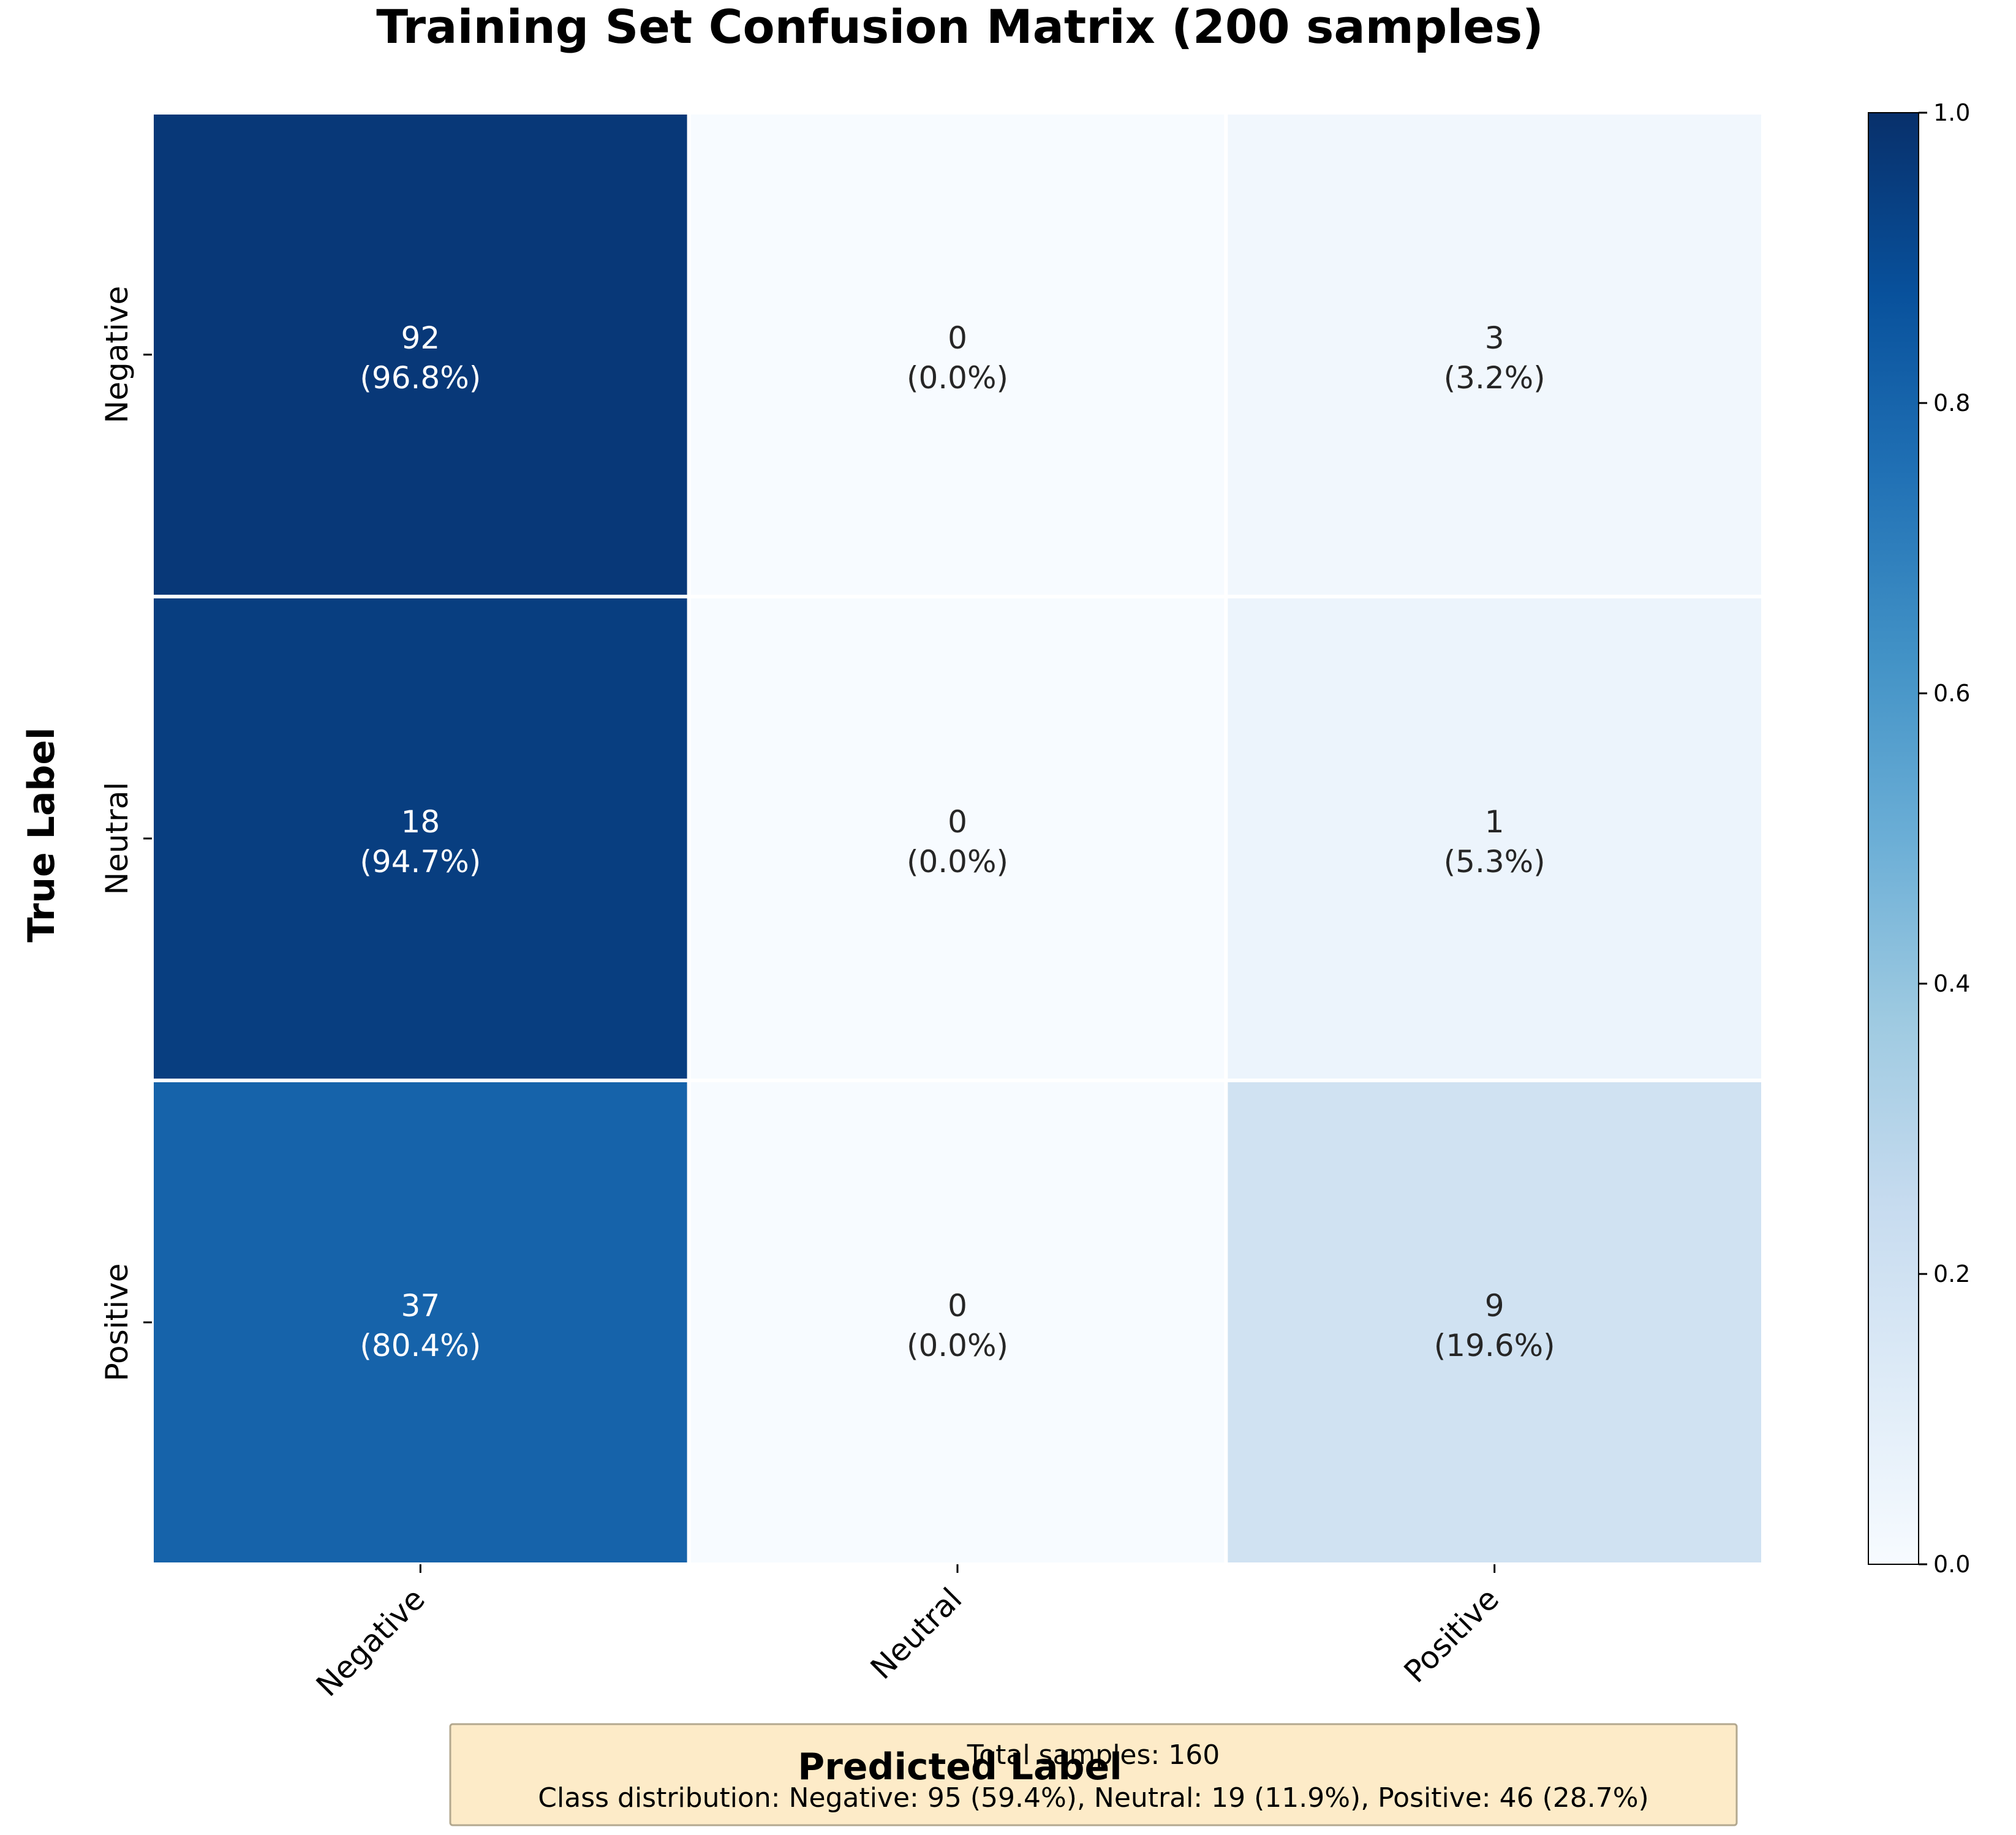 The width and height of the screenshot is (2016, 1835). What do you see at coordinates (420, 378) in the screenshot?
I see `cell-percent-label: (96.8%)` at bounding box center [420, 378].